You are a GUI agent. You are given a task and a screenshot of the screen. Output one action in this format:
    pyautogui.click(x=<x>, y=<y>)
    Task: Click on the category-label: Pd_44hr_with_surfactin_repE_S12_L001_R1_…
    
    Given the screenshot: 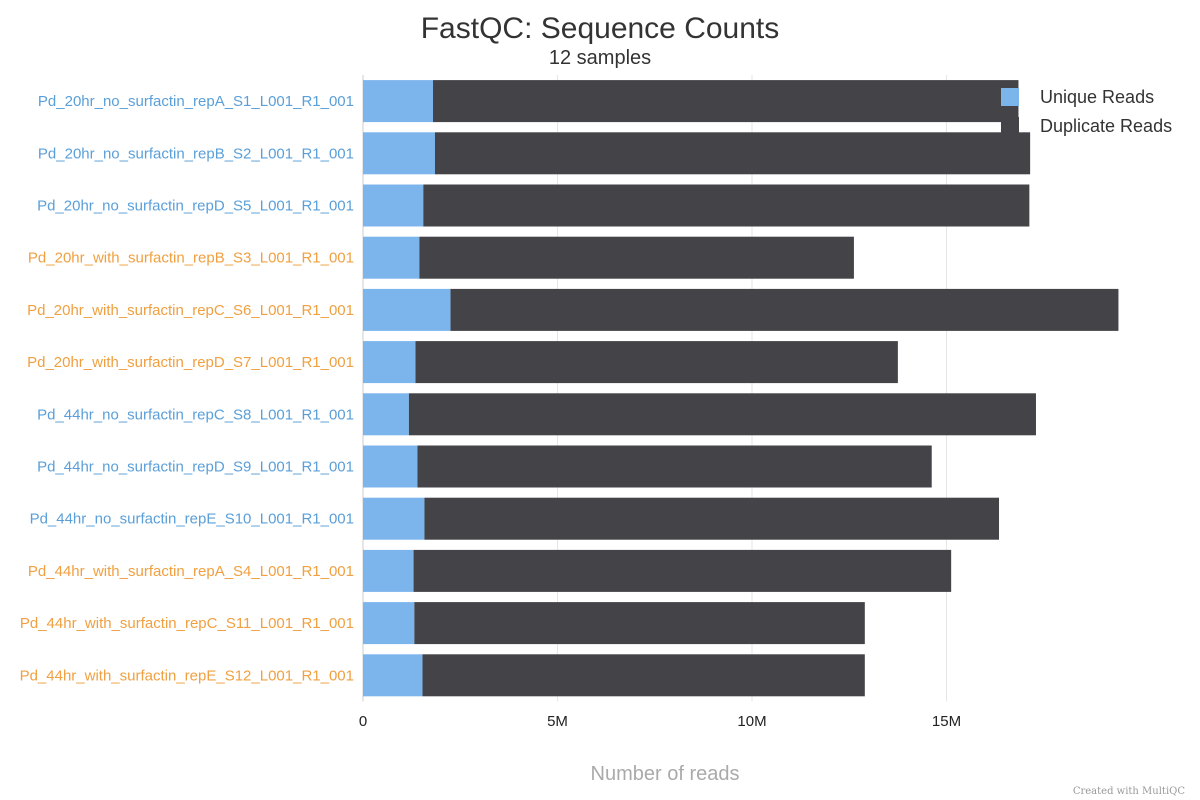 What is the action you would take?
    pyautogui.click(x=187, y=675)
    